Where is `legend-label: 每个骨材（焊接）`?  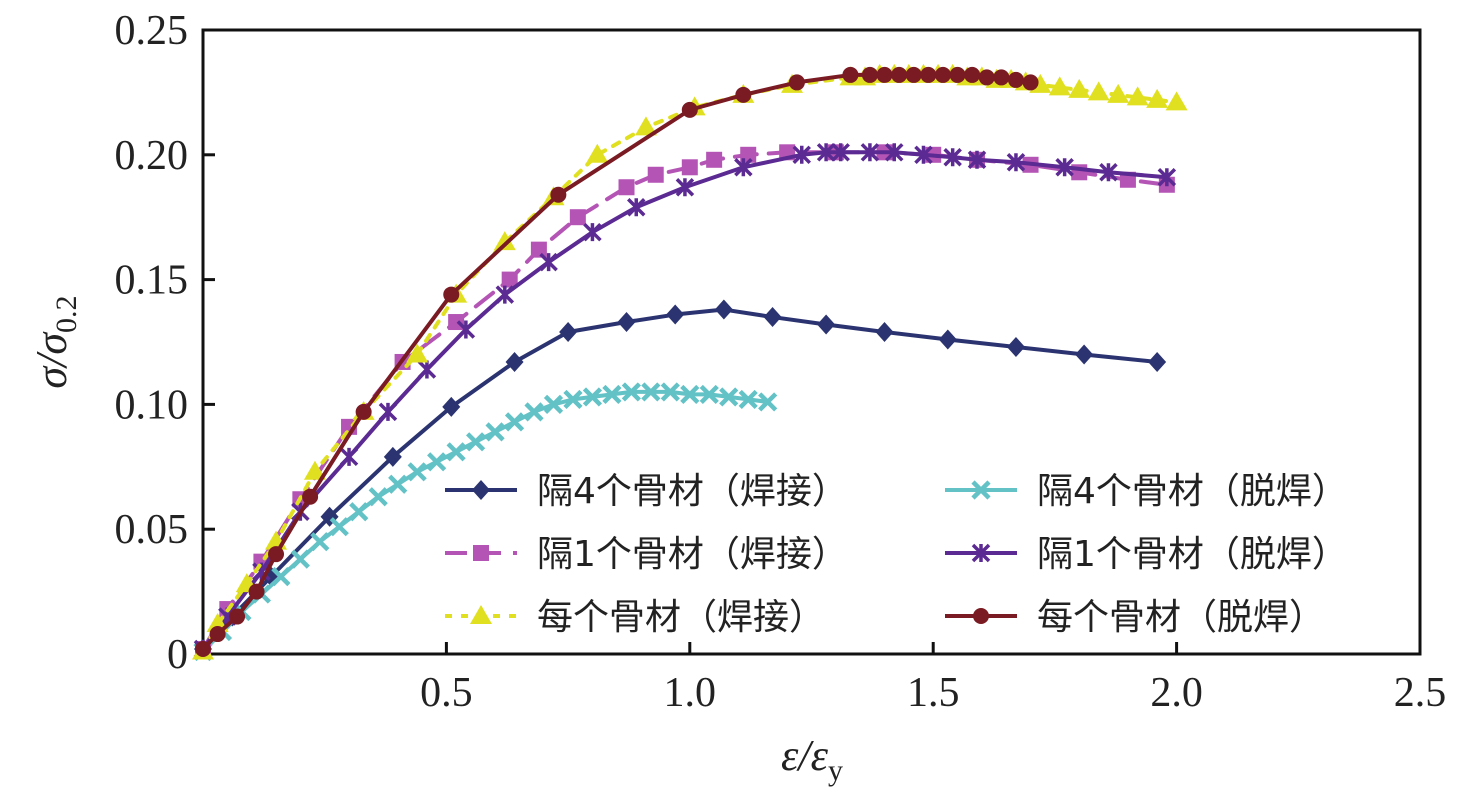
legend-label: 每个骨材（焊接） is located at coordinates (681, 617).